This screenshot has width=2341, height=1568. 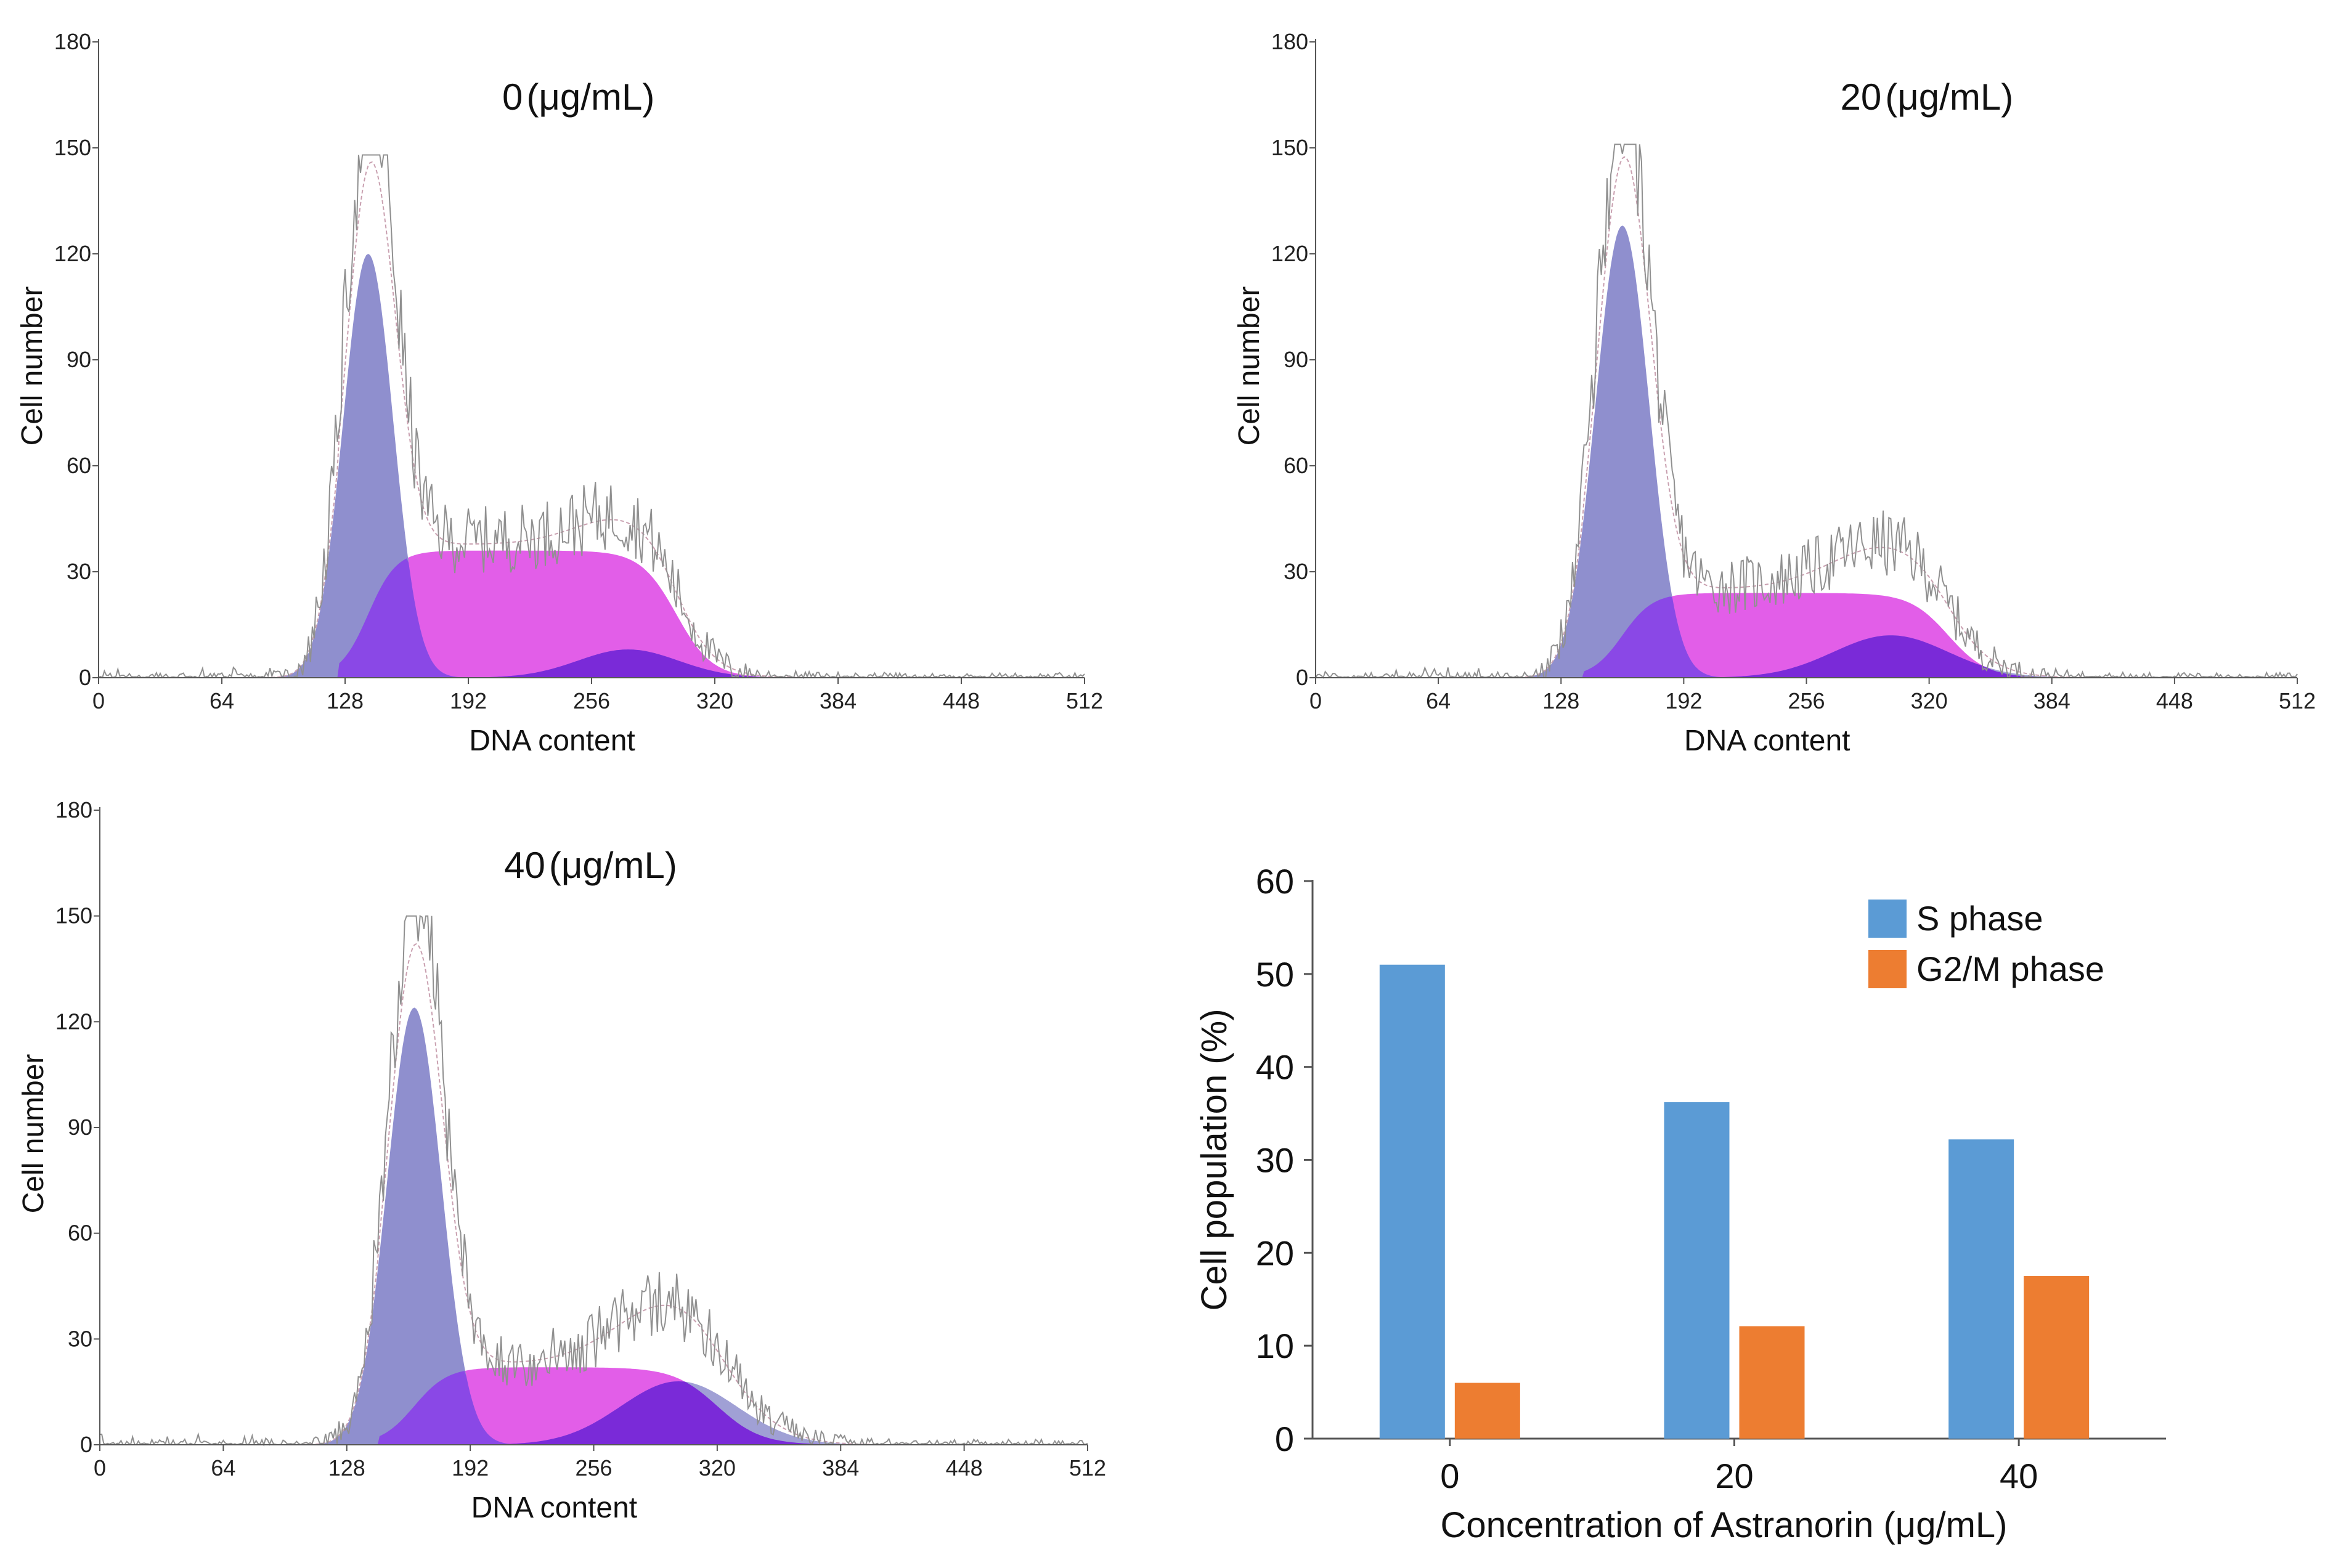 I want to click on panel-title: 40 (μg/mL), so click(x=590, y=866).